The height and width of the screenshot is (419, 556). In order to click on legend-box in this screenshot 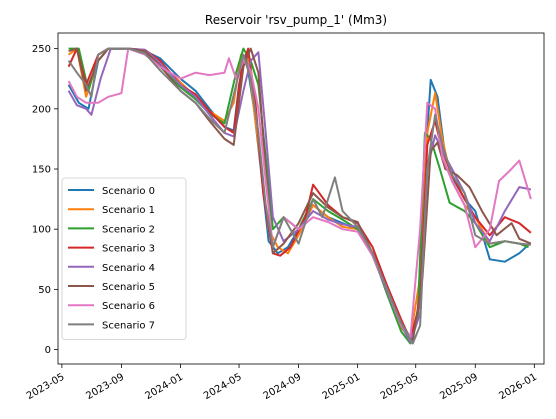, I will do `click(124, 259)`.